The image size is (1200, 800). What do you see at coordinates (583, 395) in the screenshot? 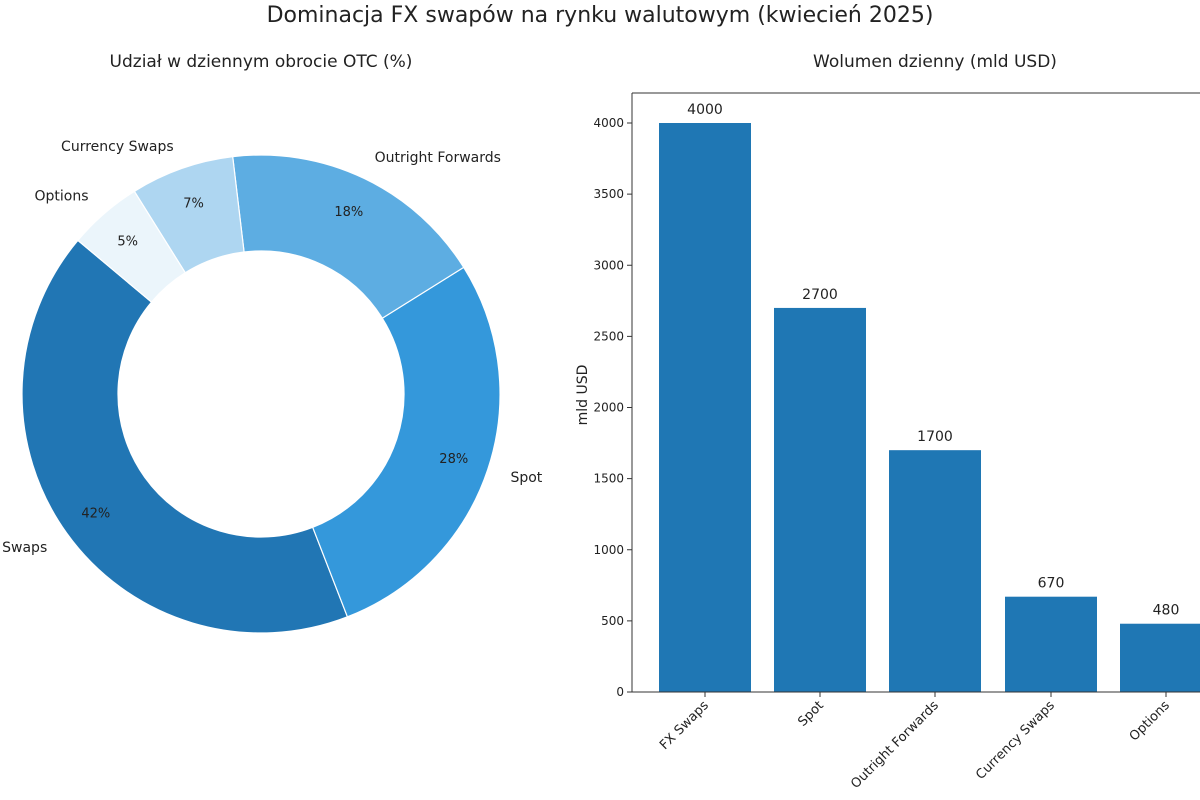
I see `y-axis-label: mld USD` at bounding box center [583, 395].